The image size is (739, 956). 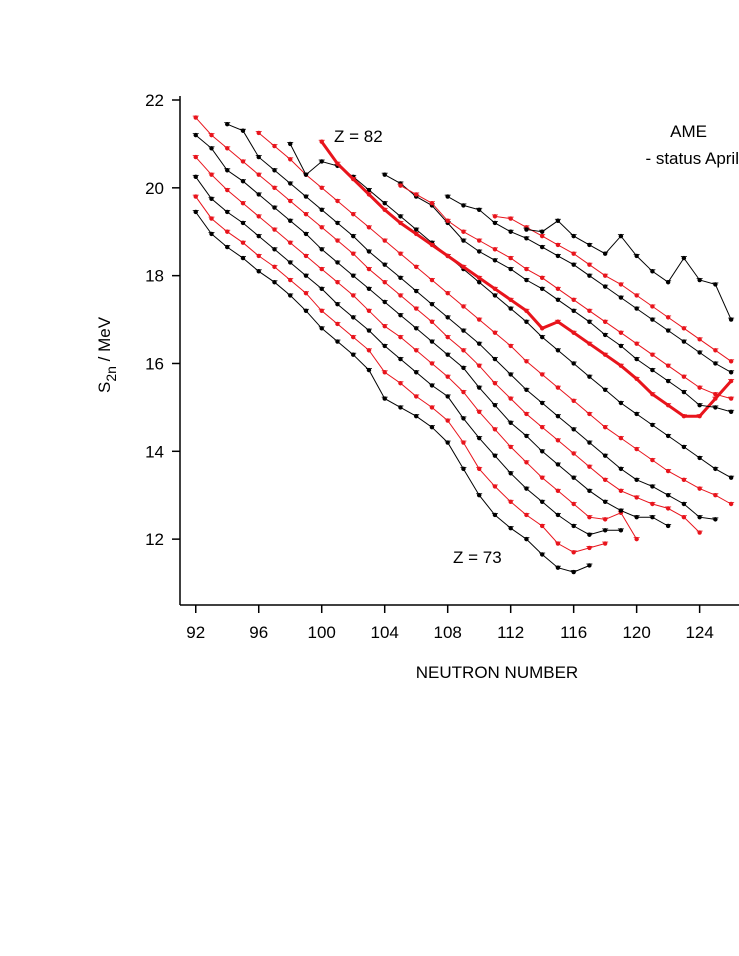 I want to click on annotation: - status April, so click(x=692, y=158).